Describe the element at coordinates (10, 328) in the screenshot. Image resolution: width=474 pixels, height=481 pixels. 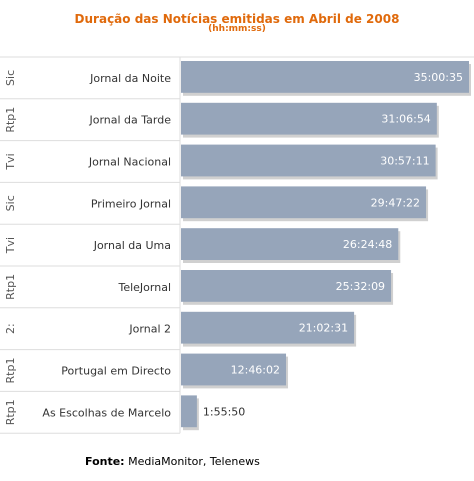
I see `channel-label: 2:` at that location.